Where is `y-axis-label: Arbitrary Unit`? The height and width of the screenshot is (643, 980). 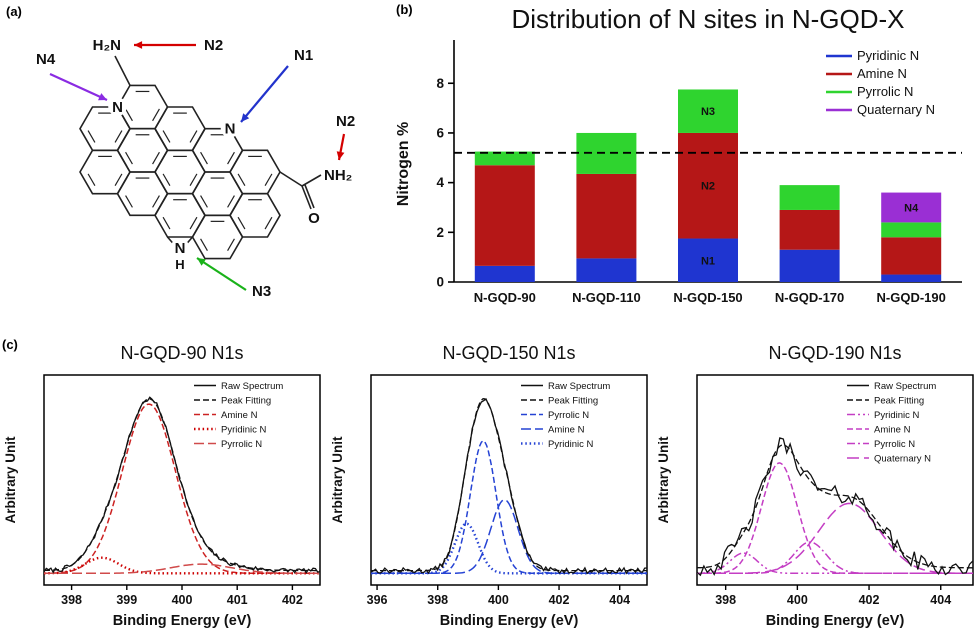 y-axis-label: Arbitrary Unit is located at coordinates (337, 480).